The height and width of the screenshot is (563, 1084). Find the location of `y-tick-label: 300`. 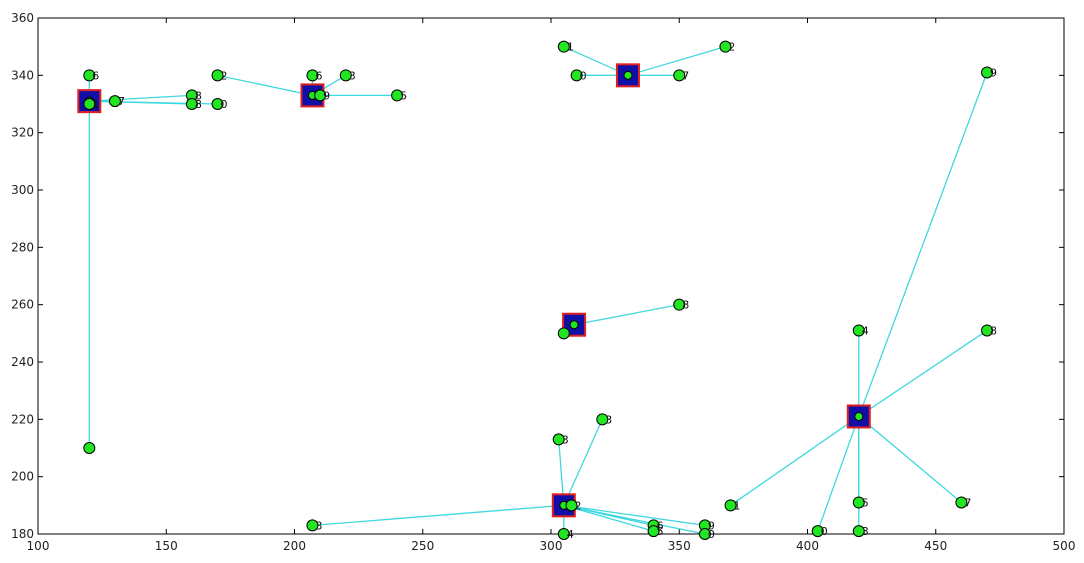

y-tick-label: 300 is located at coordinates (22, 190).